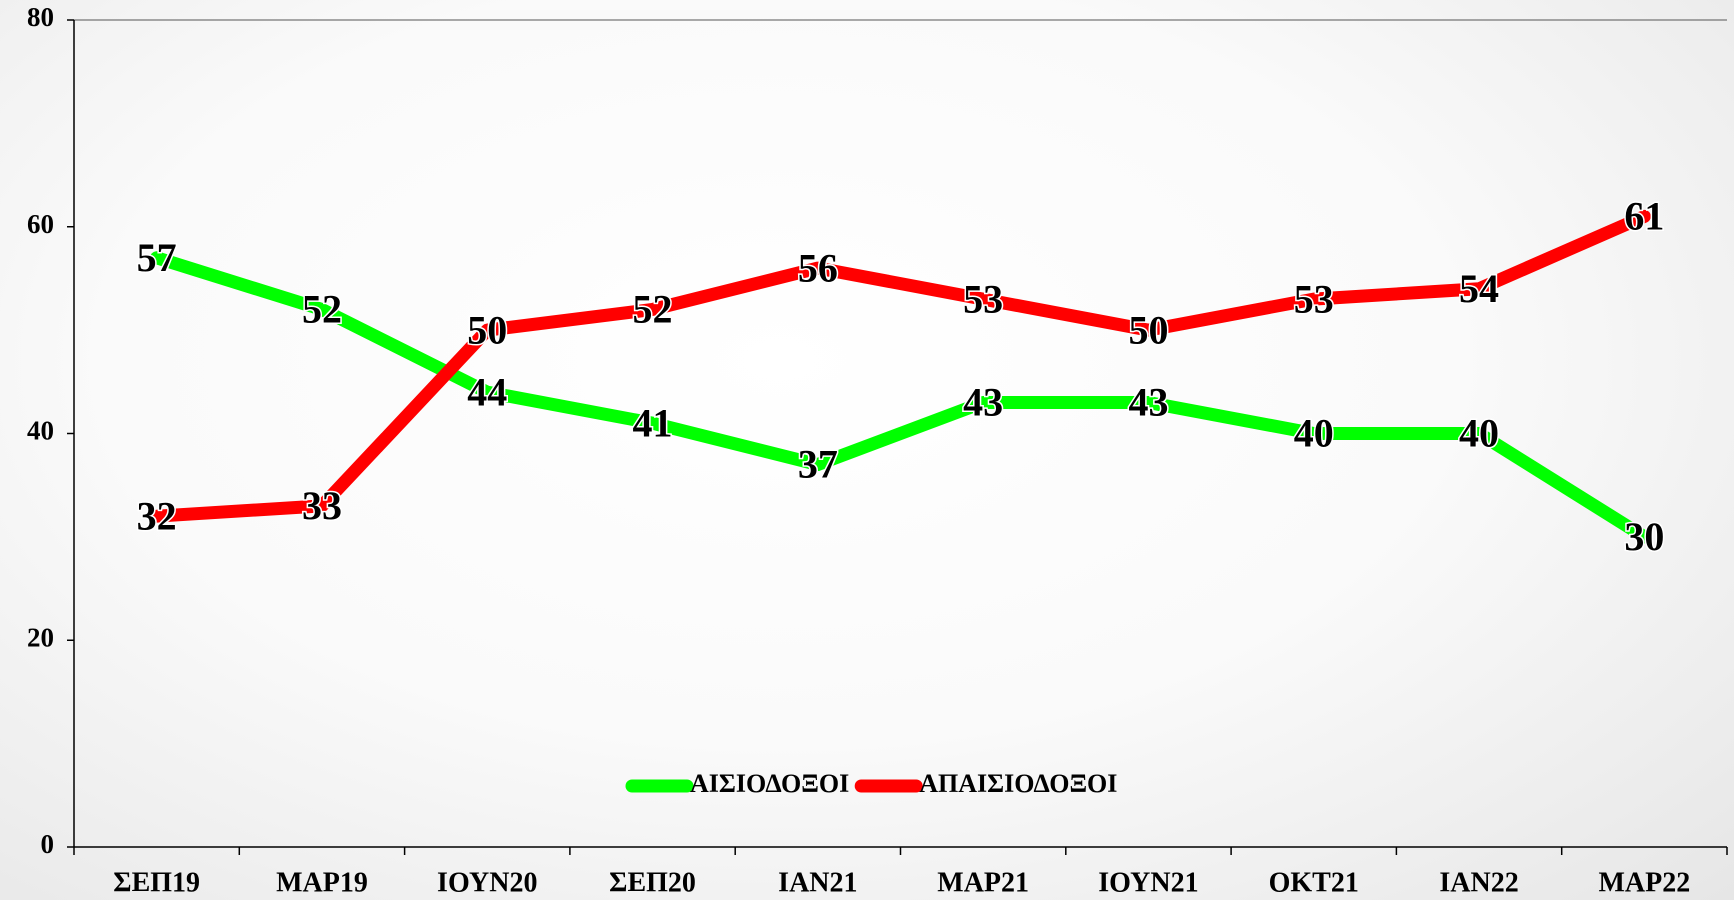 Image resolution: width=1734 pixels, height=900 pixels. Describe the element at coordinates (1018, 783) in the screenshot. I see `legend-label: ΑΠΑΙΣΙΟΔΟΞΟΙ` at that location.